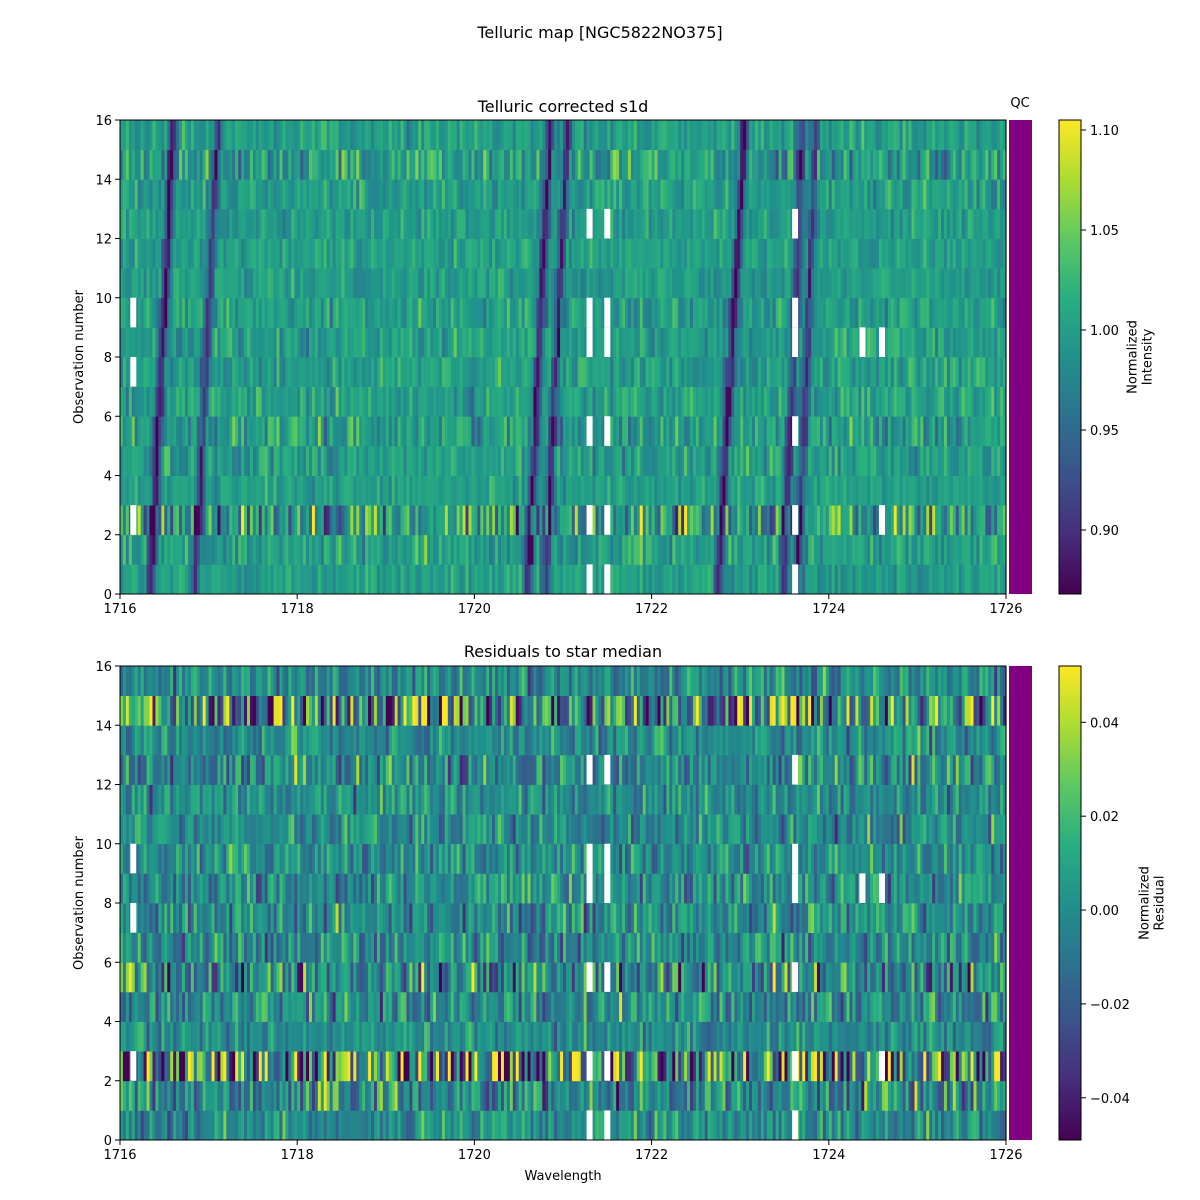 The height and width of the screenshot is (1200, 1200). I want to click on panel-title: Telluric corrected s1d, so click(563, 106).